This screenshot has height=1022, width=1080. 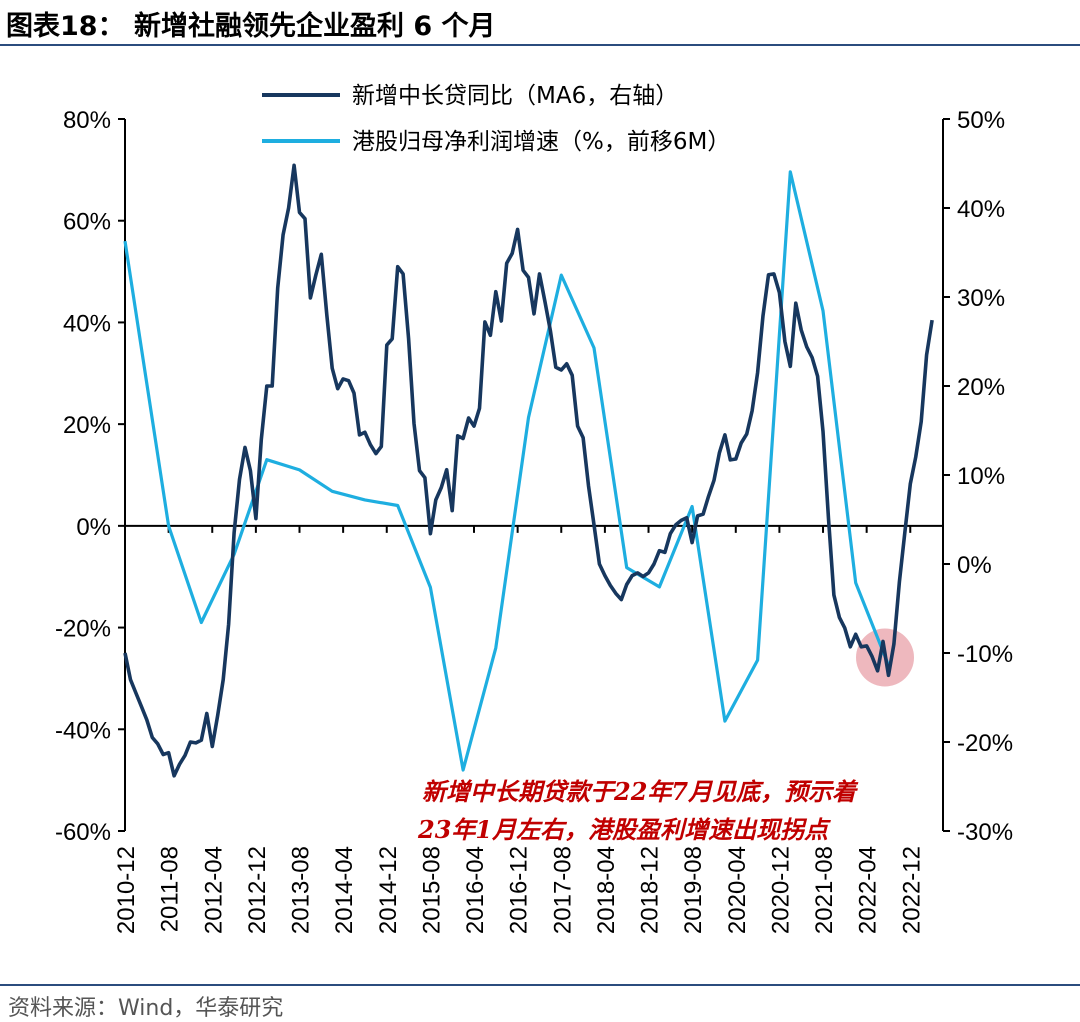 What do you see at coordinates (540, 985) in the screenshot?
I see `source-rule` at bounding box center [540, 985].